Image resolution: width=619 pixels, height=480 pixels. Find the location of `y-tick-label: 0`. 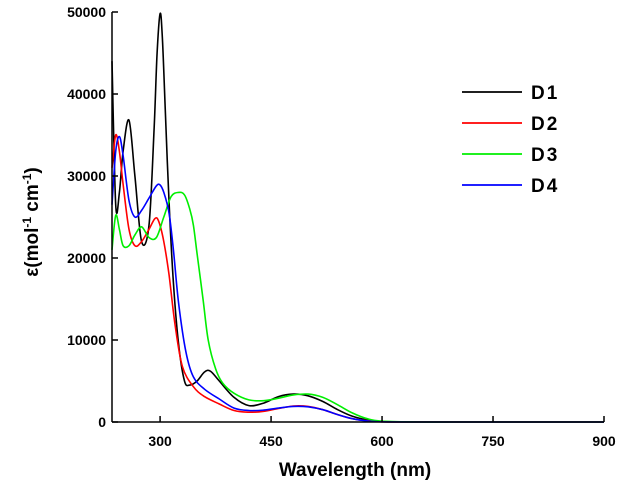

y-tick-label: 0 is located at coordinates (102, 422).